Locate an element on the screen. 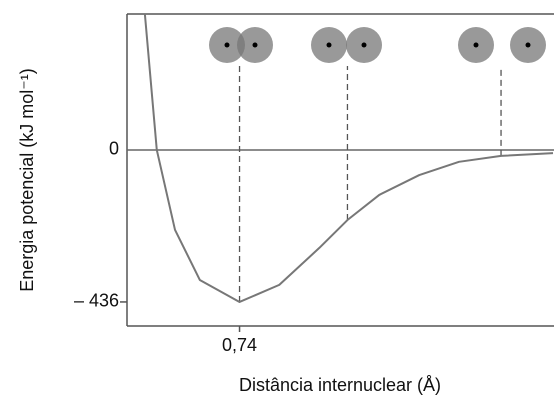  y-tick-label: – 436 is located at coordinates (96, 301).